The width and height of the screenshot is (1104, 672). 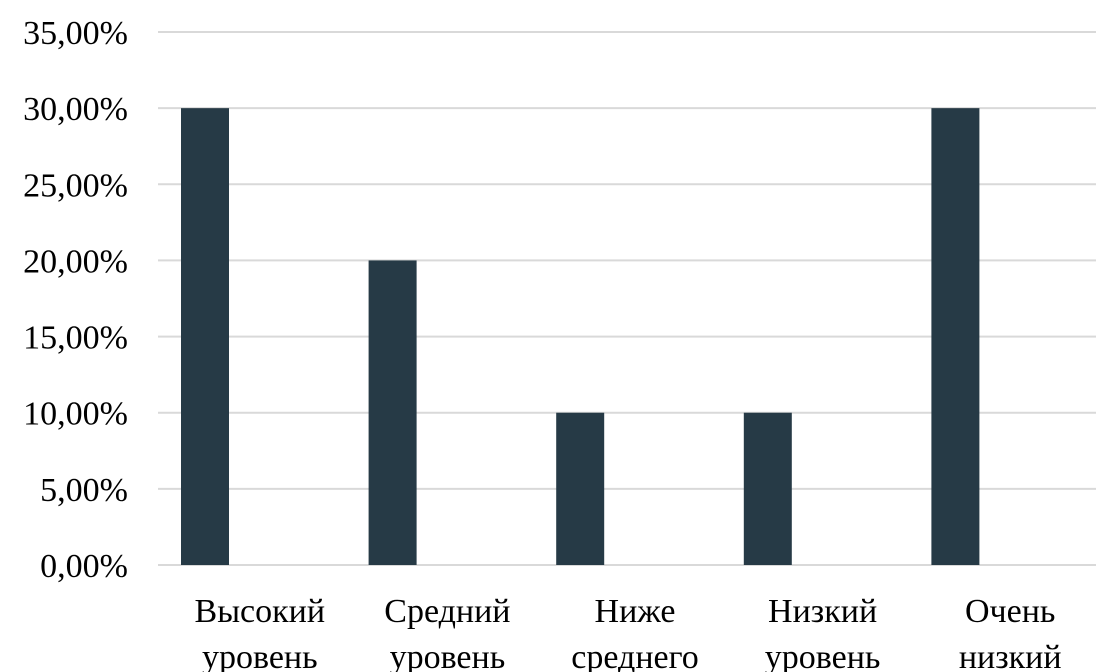 What do you see at coordinates (823, 632) in the screenshot?
I see `x-category-label: Низкий уровень` at bounding box center [823, 632].